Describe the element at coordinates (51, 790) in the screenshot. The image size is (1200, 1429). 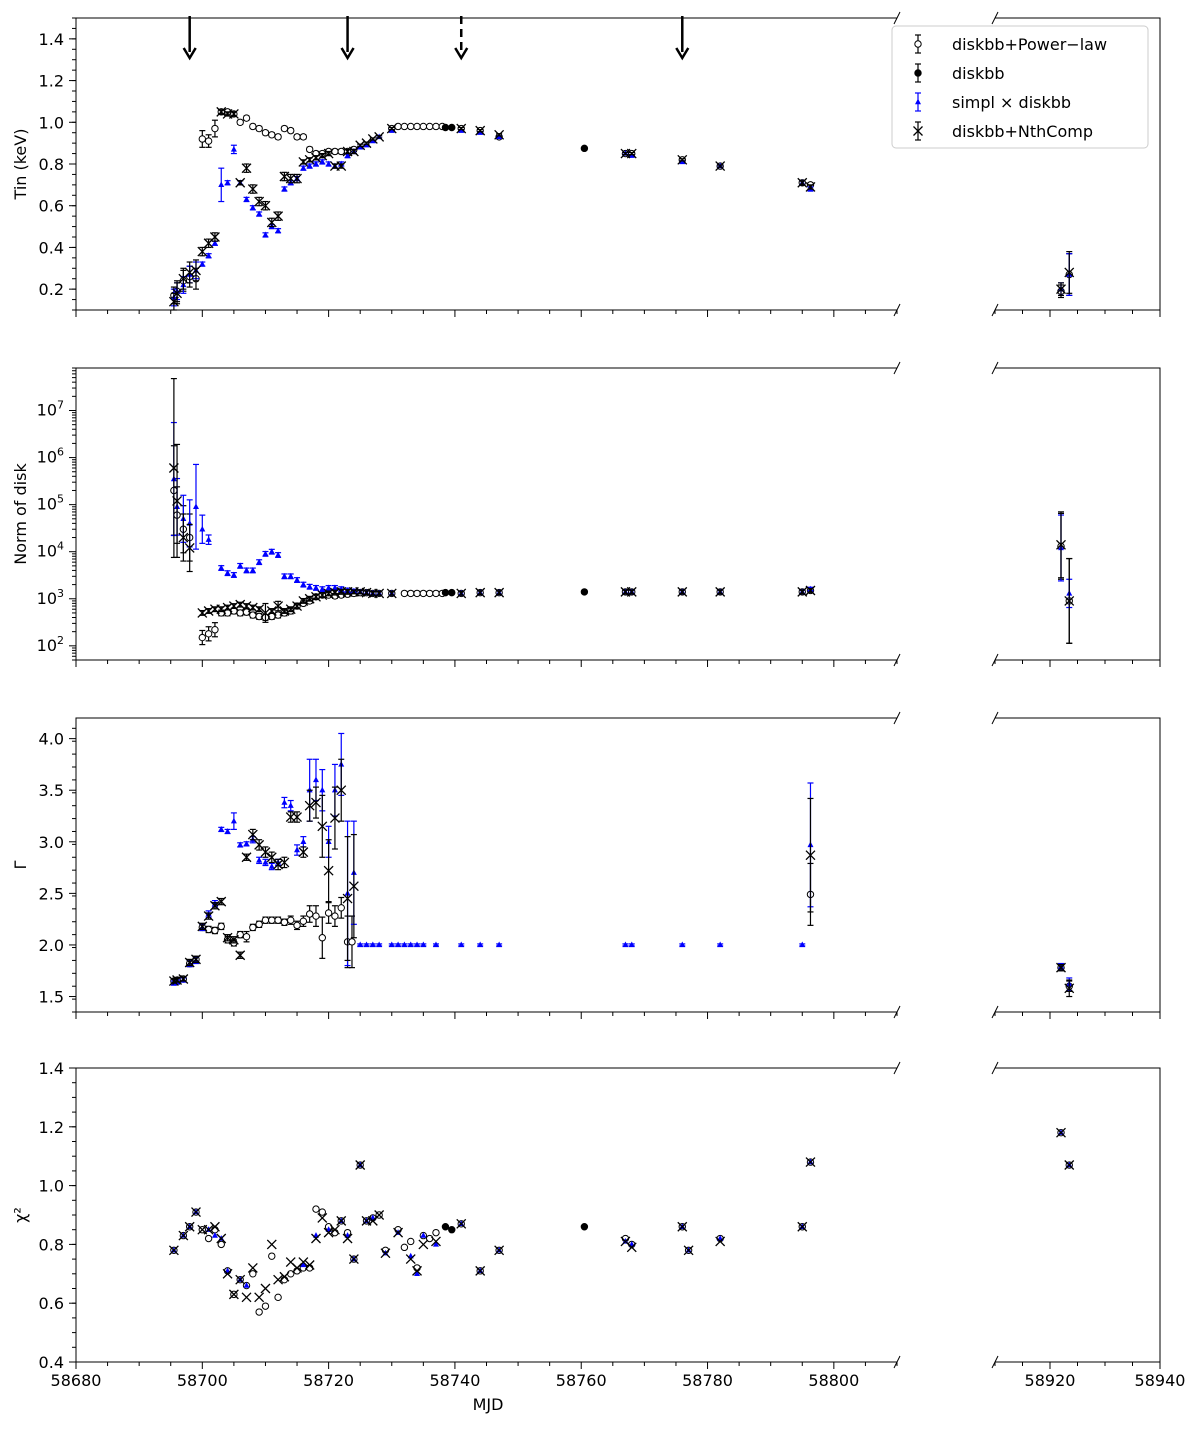
I see `y-tick-label: 3.5` at that location.